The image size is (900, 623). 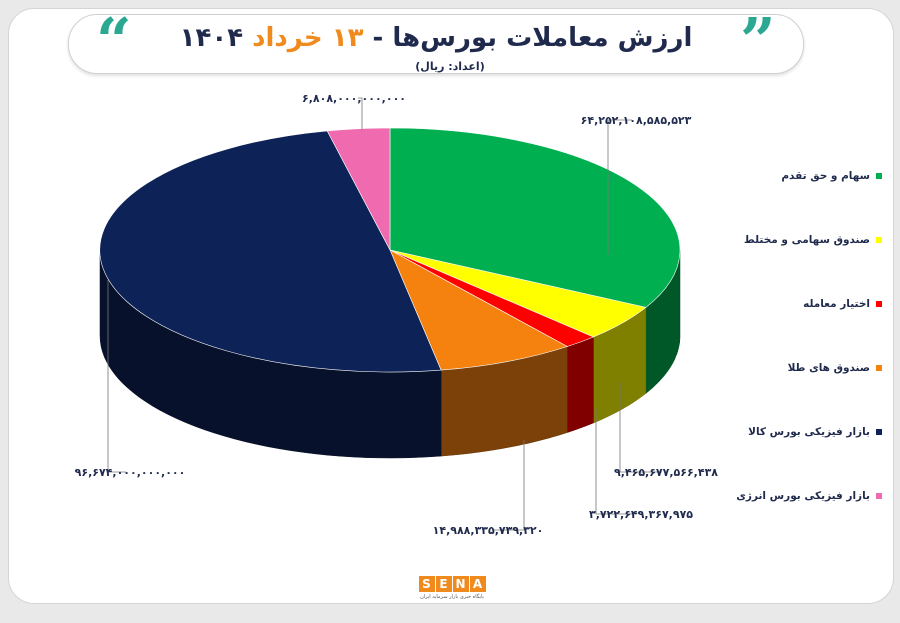 I want to click on title-year: ۱۴۰۴, so click(x=211, y=38).